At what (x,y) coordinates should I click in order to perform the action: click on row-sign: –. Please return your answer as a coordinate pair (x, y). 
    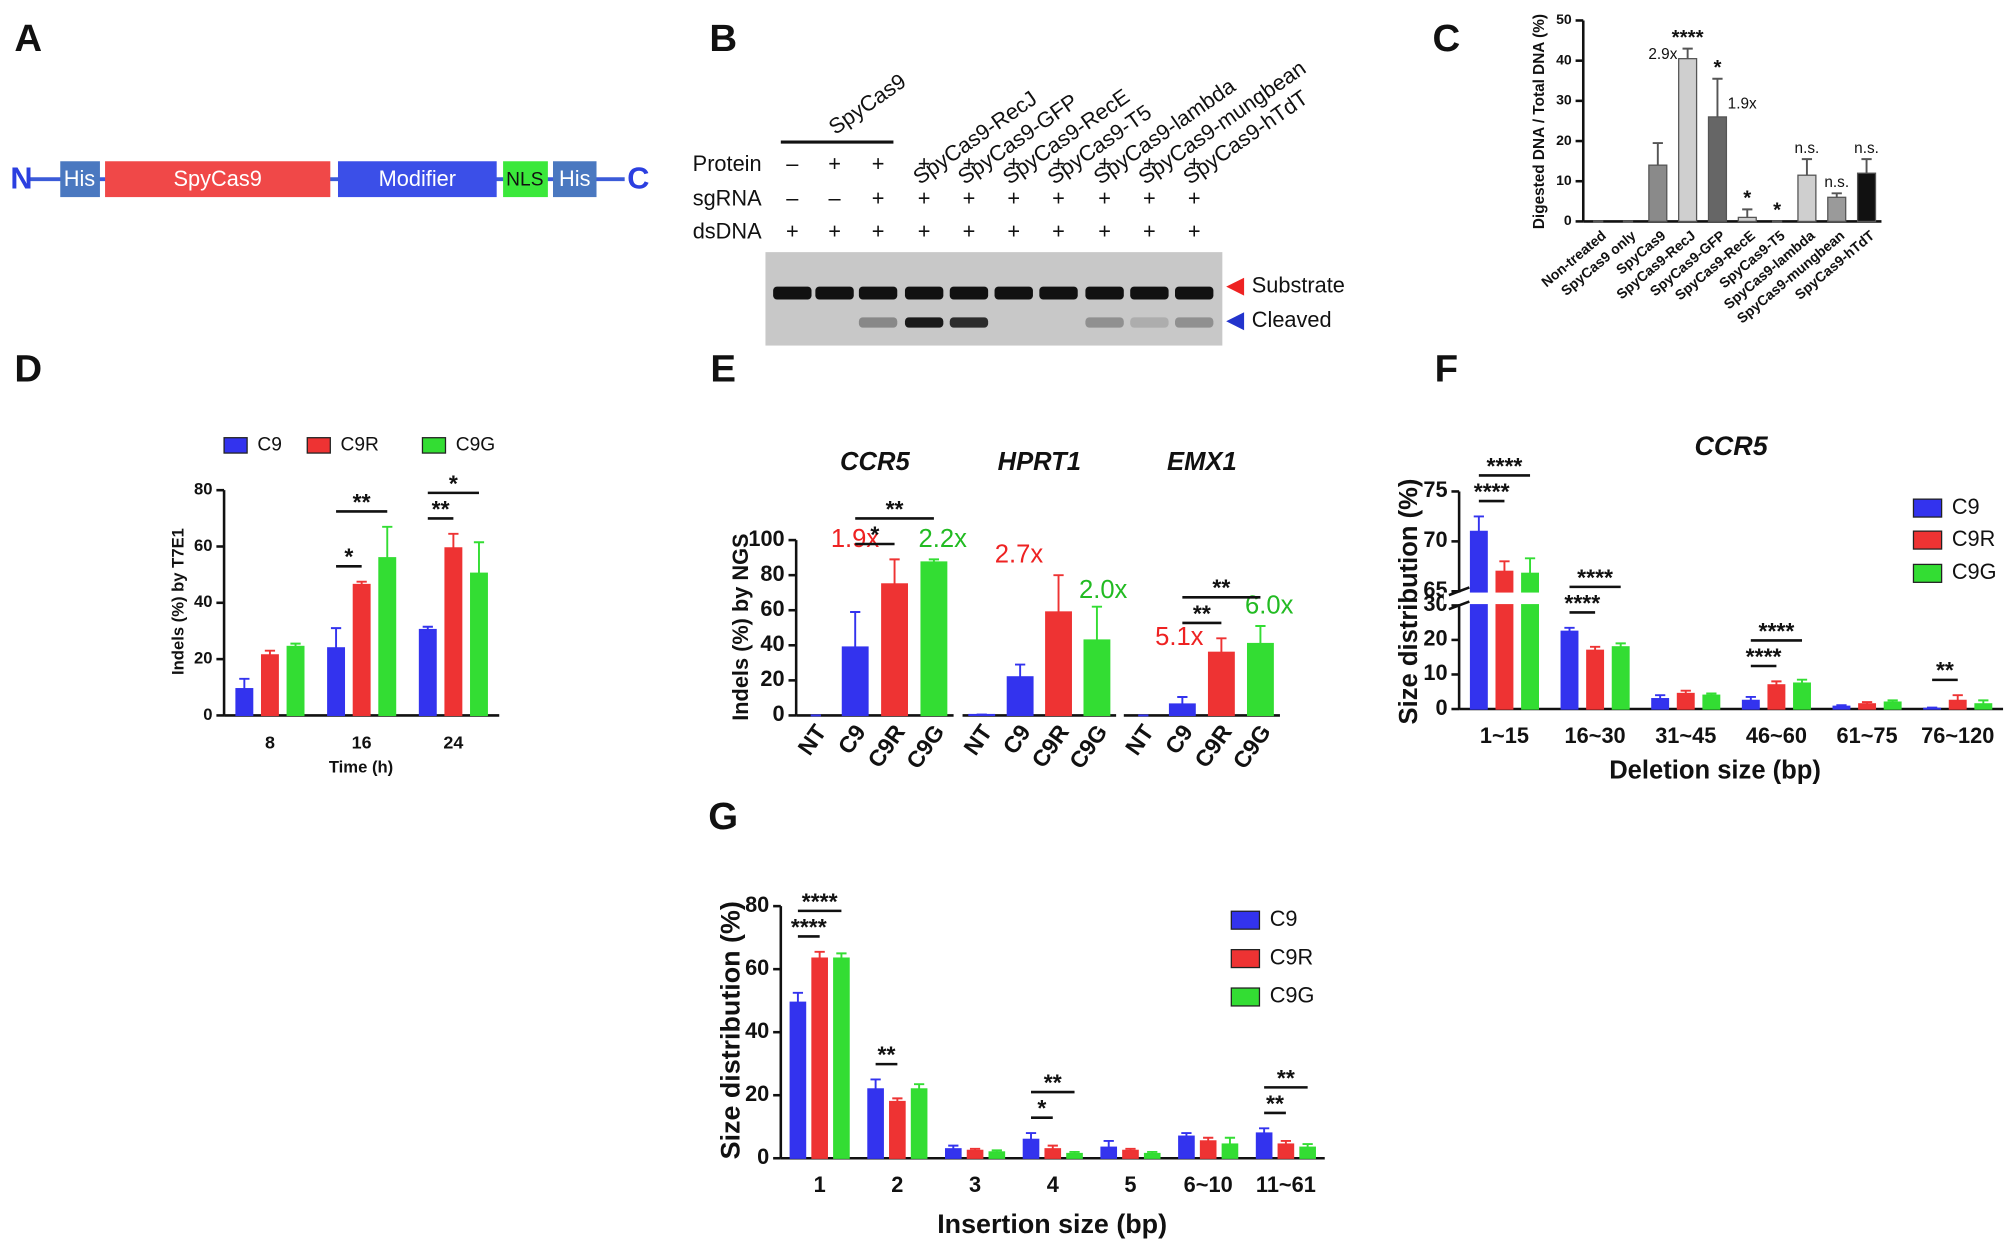
    Looking at the image, I should click on (792, 197).